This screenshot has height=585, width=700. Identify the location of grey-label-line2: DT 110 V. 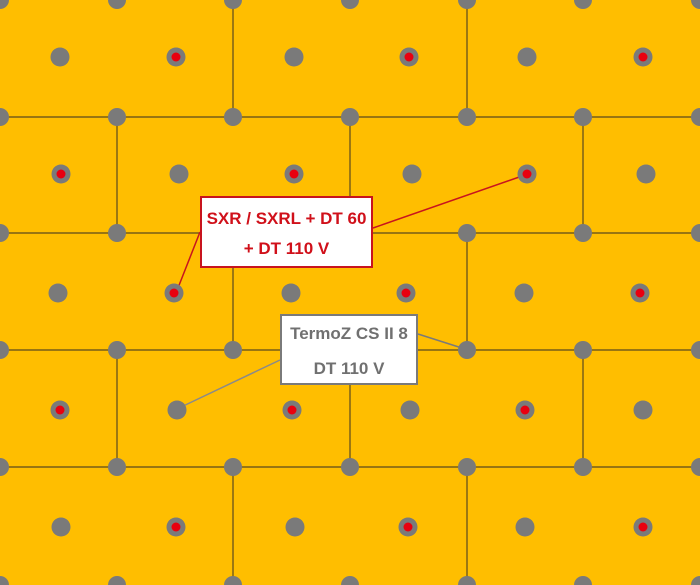
(349, 368).